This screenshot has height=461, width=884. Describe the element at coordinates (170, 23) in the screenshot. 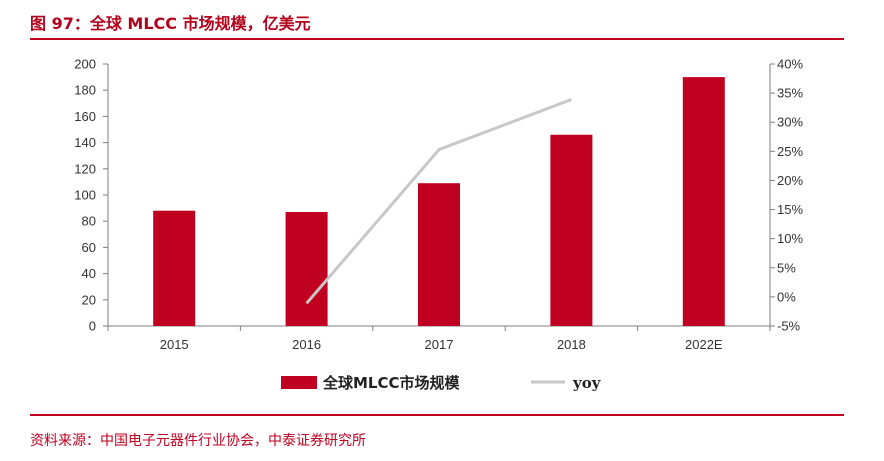

I see `chart-title: 图 97：全球 MLCC 市场规模，亿美元` at that location.